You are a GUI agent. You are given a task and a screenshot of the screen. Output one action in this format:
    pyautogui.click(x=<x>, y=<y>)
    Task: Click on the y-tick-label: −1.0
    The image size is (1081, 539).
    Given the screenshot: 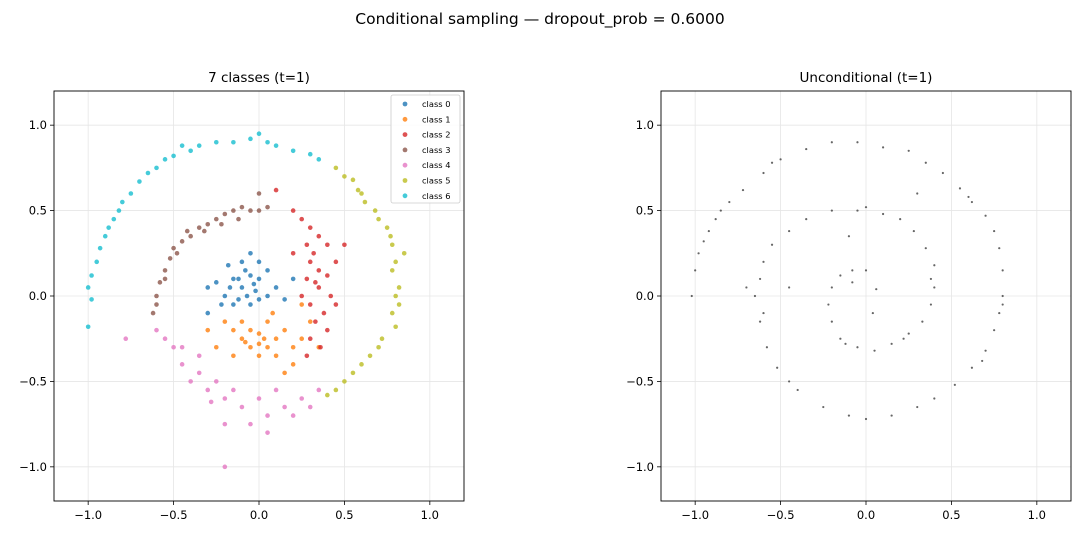 What is the action you would take?
    pyautogui.click(x=33, y=467)
    